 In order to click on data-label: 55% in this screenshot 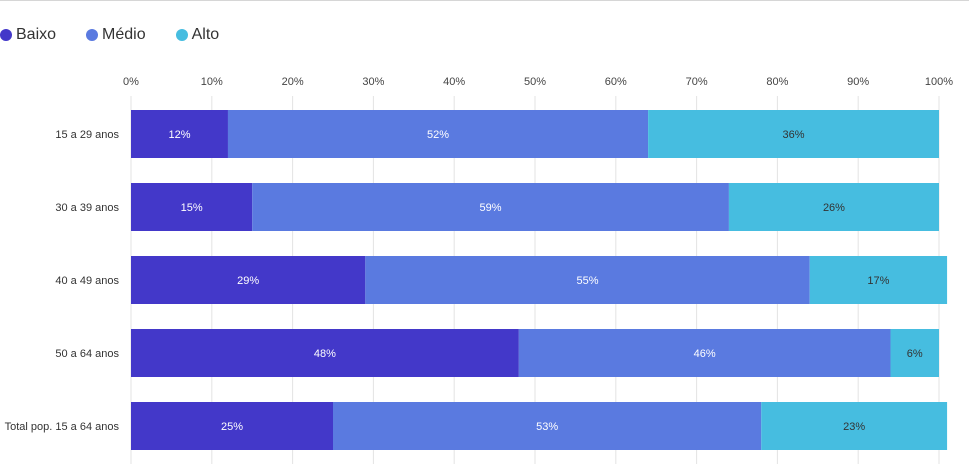, I will do `click(588, 281)`.